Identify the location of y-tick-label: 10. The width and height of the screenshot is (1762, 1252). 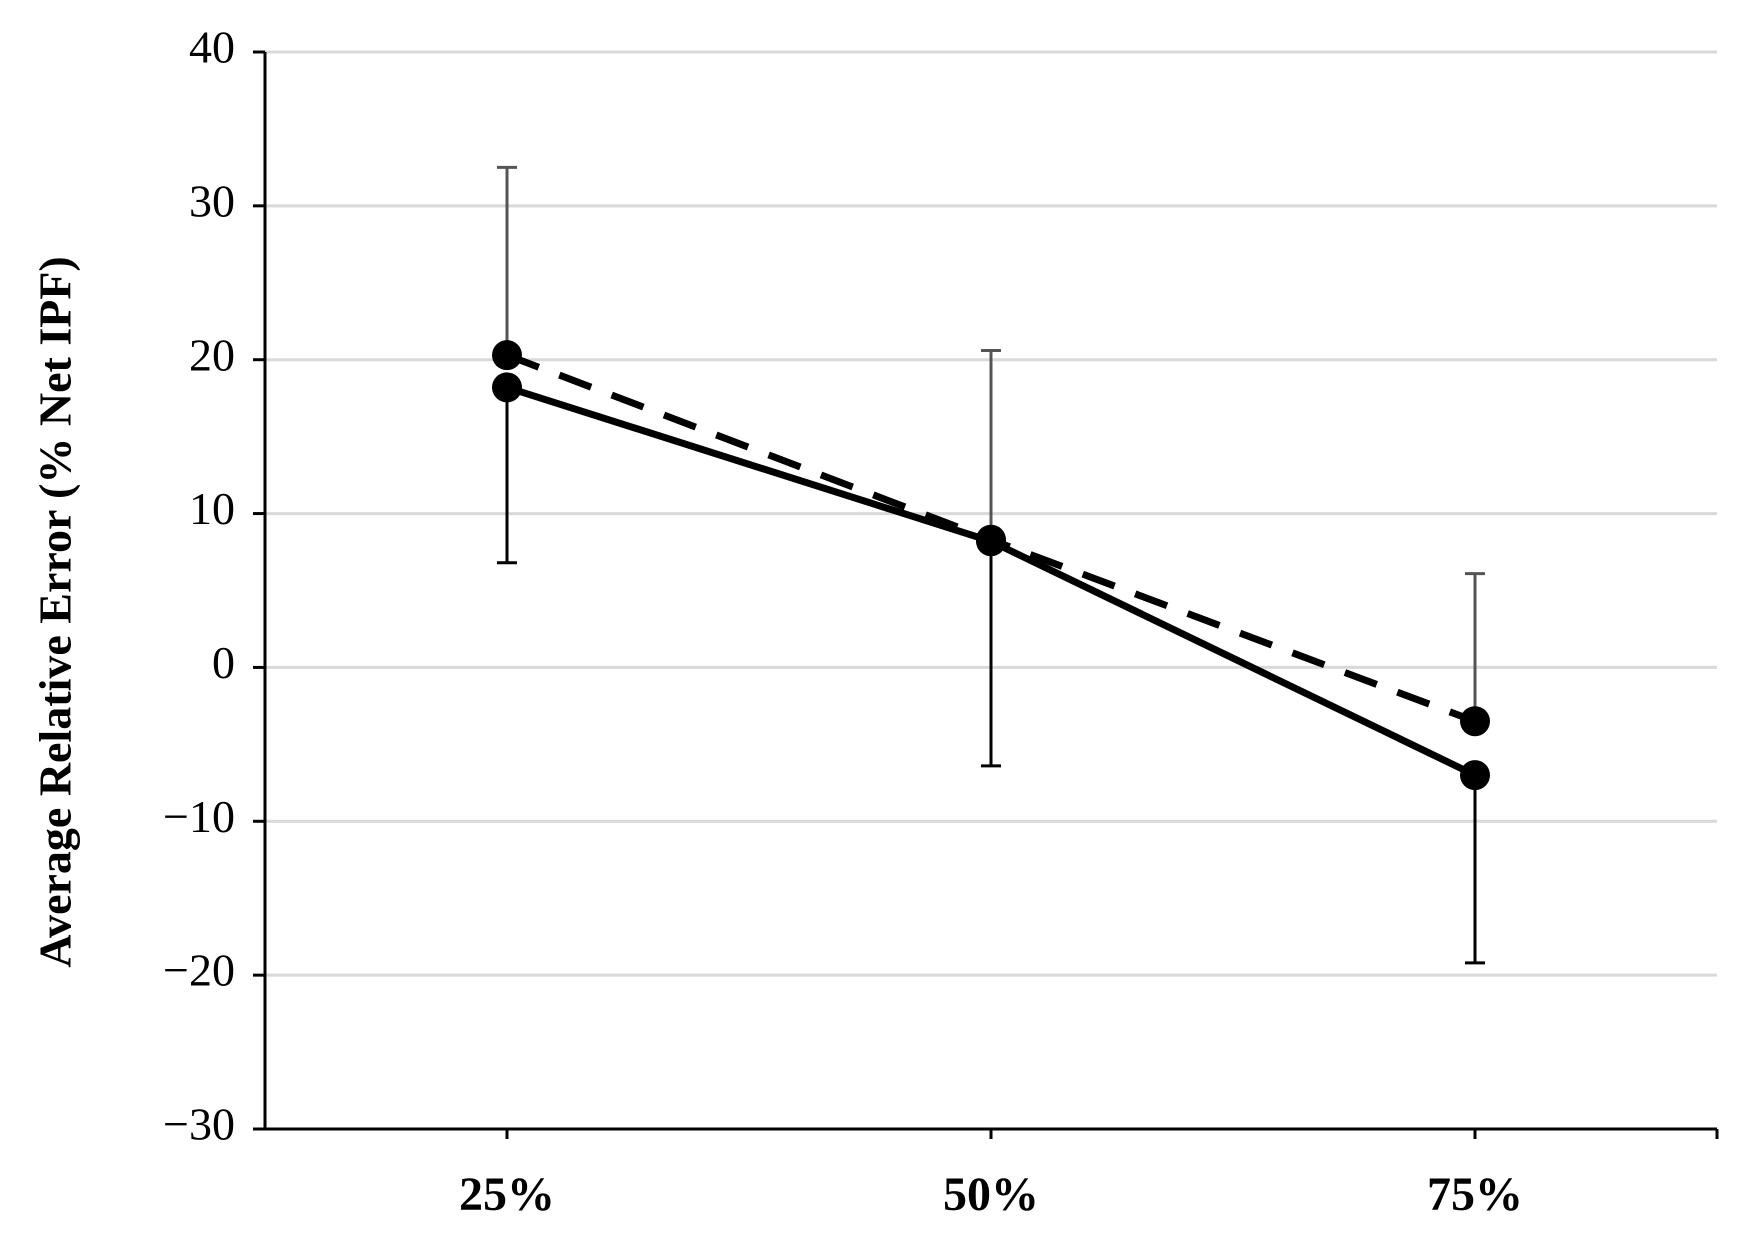
(212, 508).